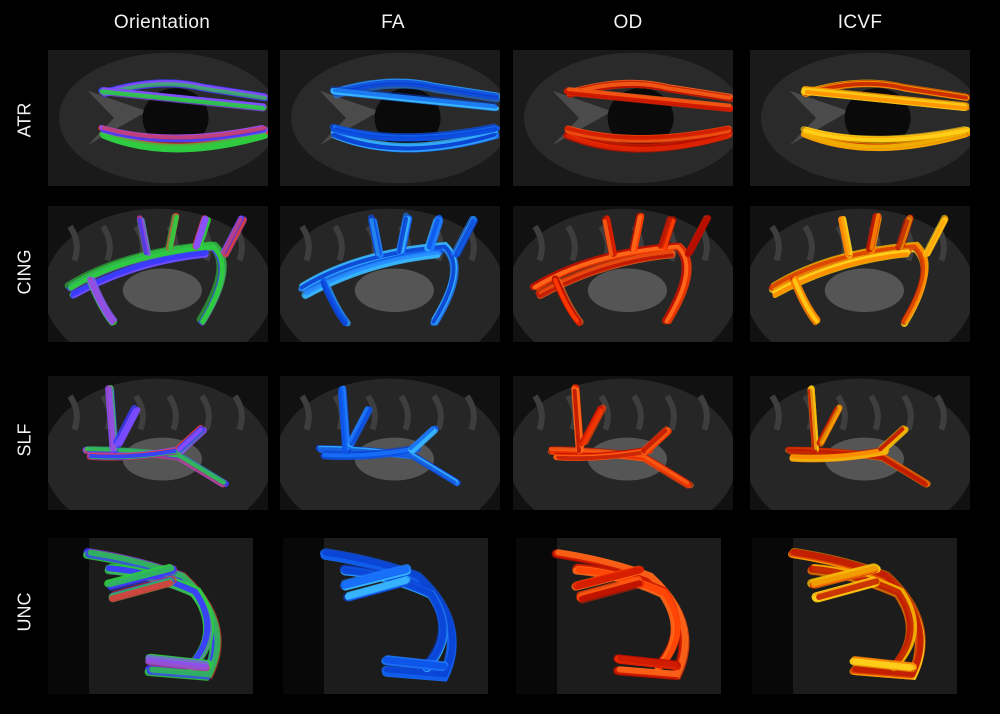  I want to click on panel-cing-fa, so click(390, 274).